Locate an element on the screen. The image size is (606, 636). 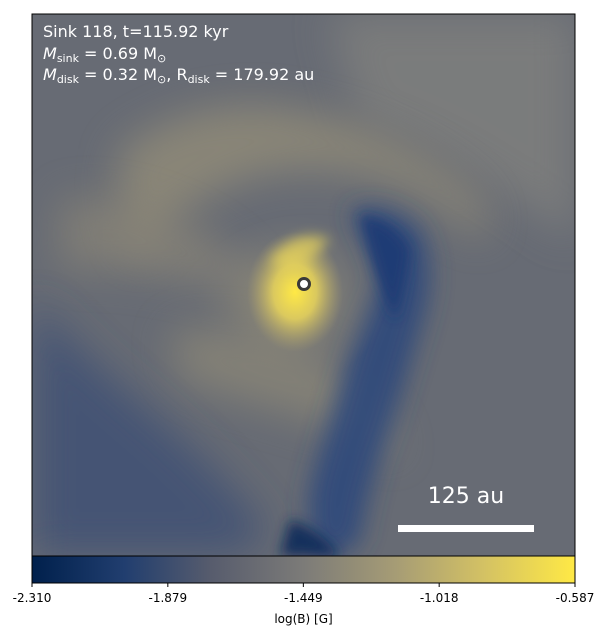
colorbar-tick-label: -1.449 is located at coordinates (303, 598).